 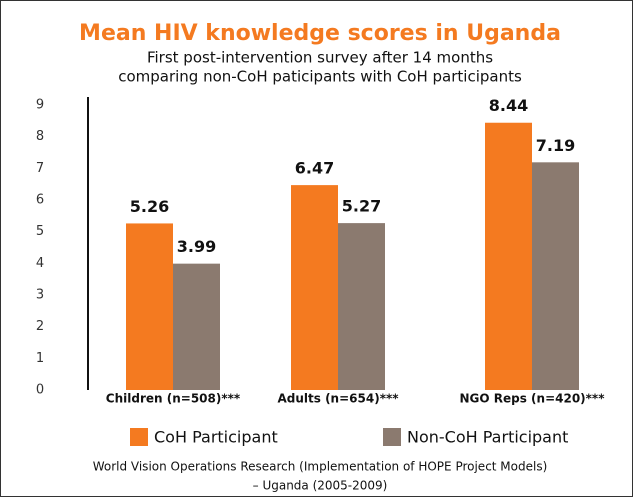 I want to click on data-label: 5.26, so click(x=149, y=206).